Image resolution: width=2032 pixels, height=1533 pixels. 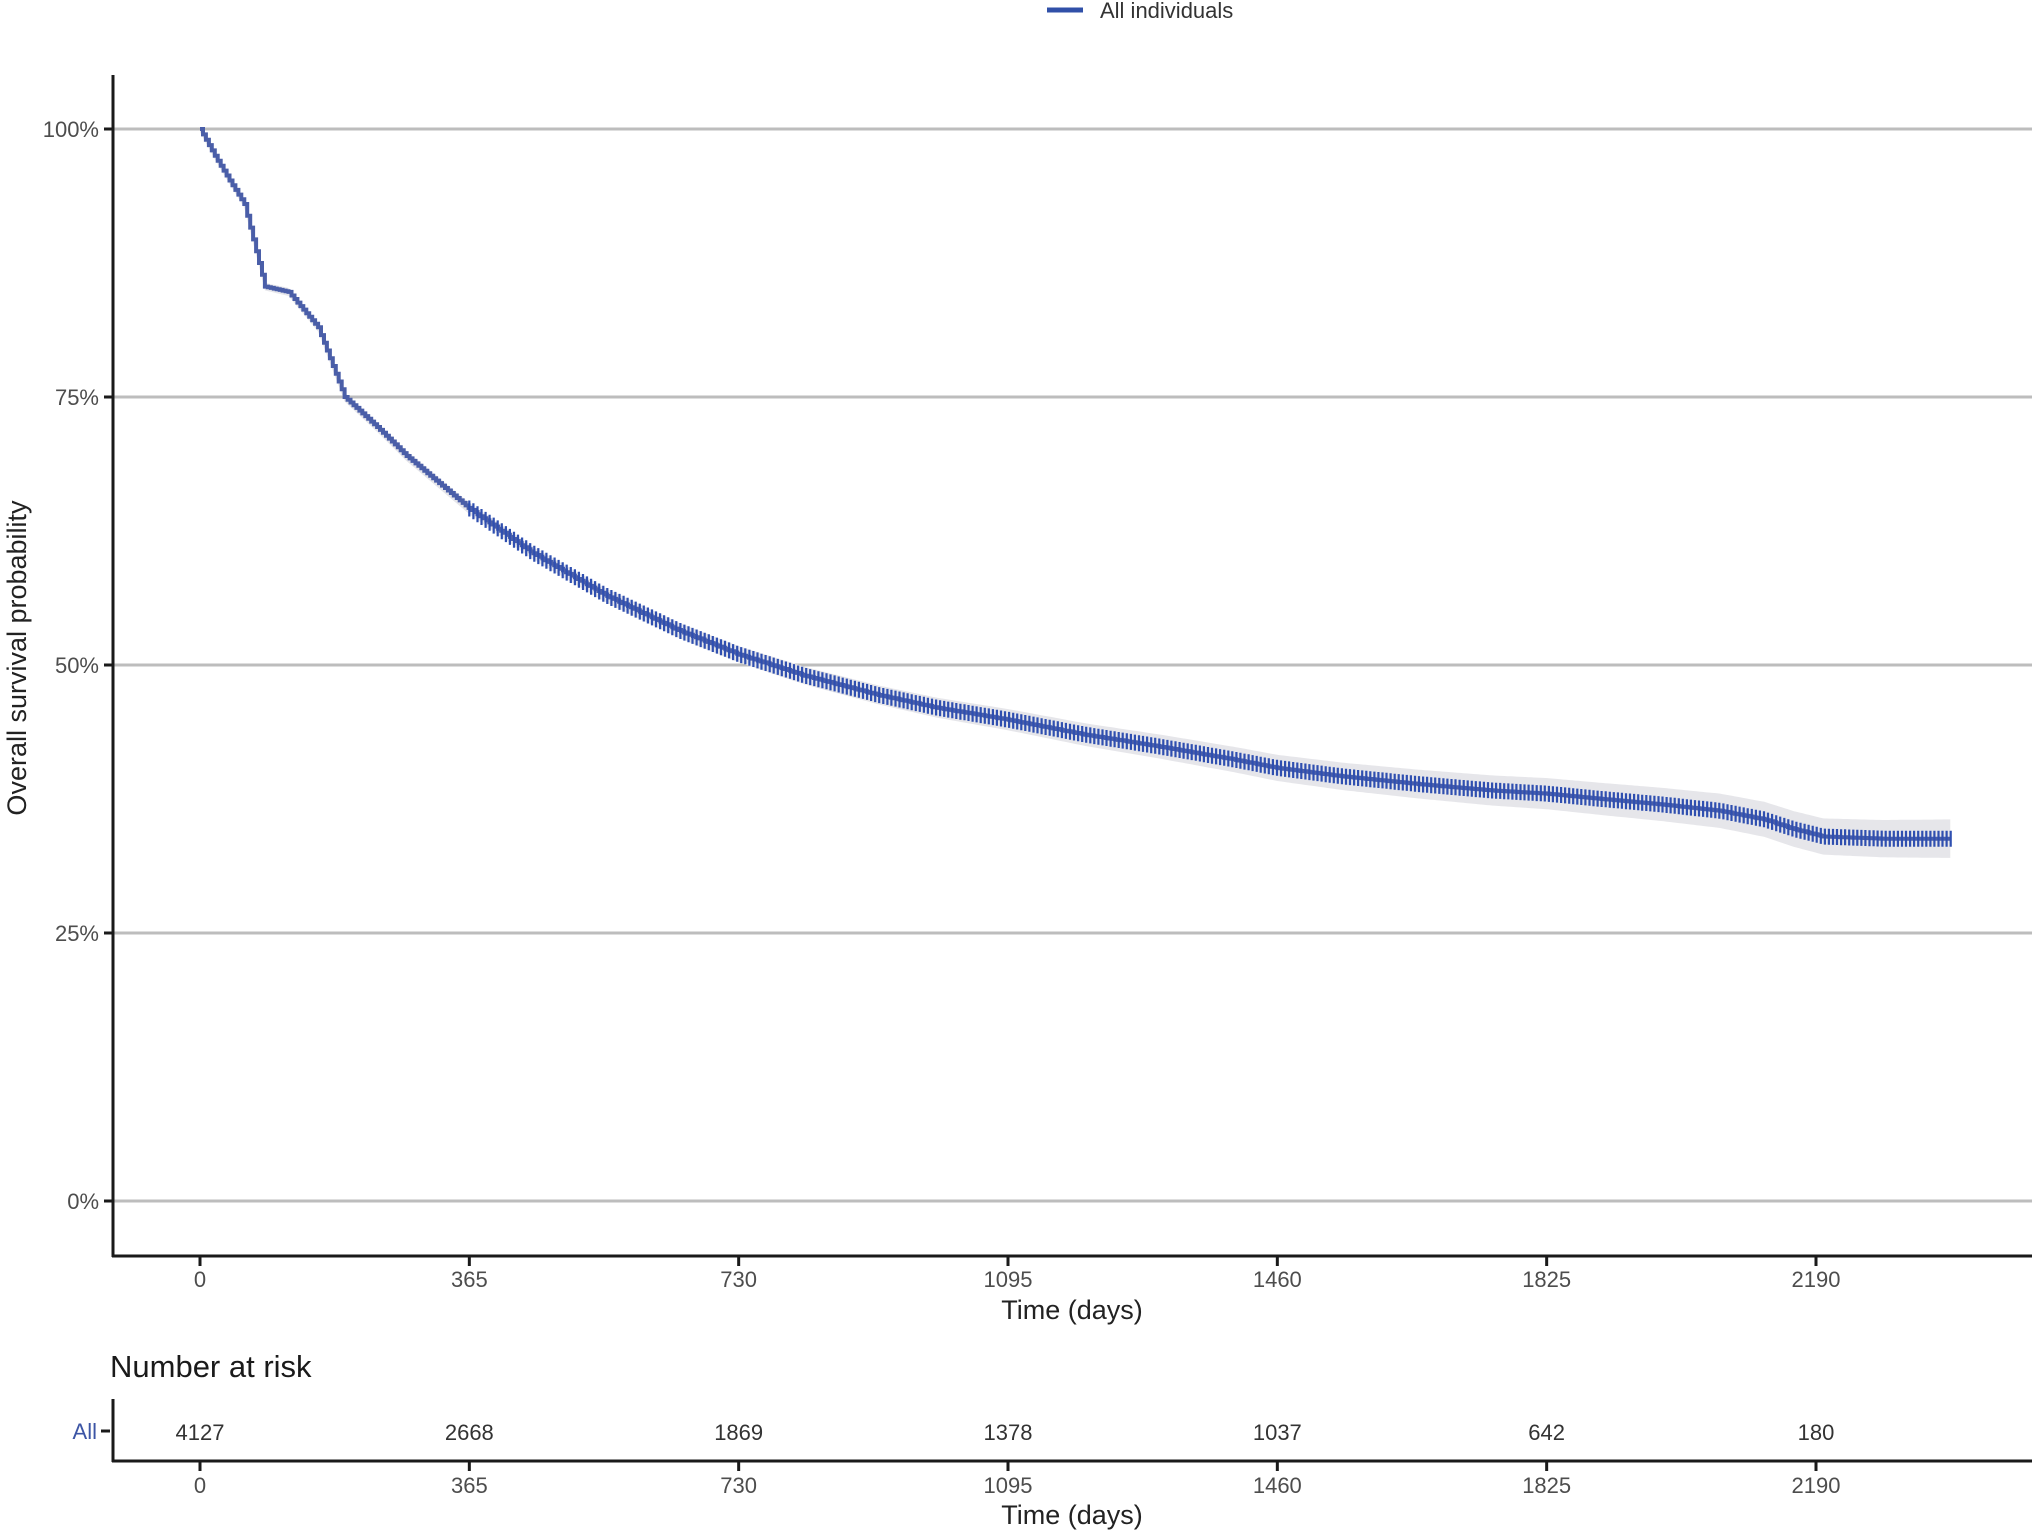 I want to click on risk-x-axis-ticks: 0 365 730 1095 1460 1825 2190, so click(x=1017, y=1480).